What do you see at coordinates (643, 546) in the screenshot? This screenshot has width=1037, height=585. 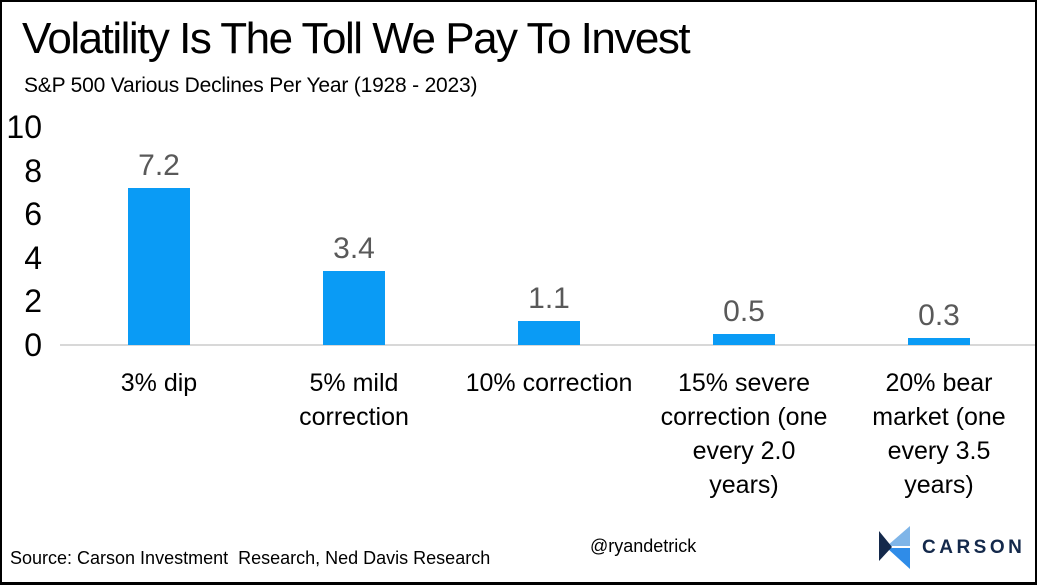 I see `twitter-handle: @ryandetrick` at bounding box center [643, 546].